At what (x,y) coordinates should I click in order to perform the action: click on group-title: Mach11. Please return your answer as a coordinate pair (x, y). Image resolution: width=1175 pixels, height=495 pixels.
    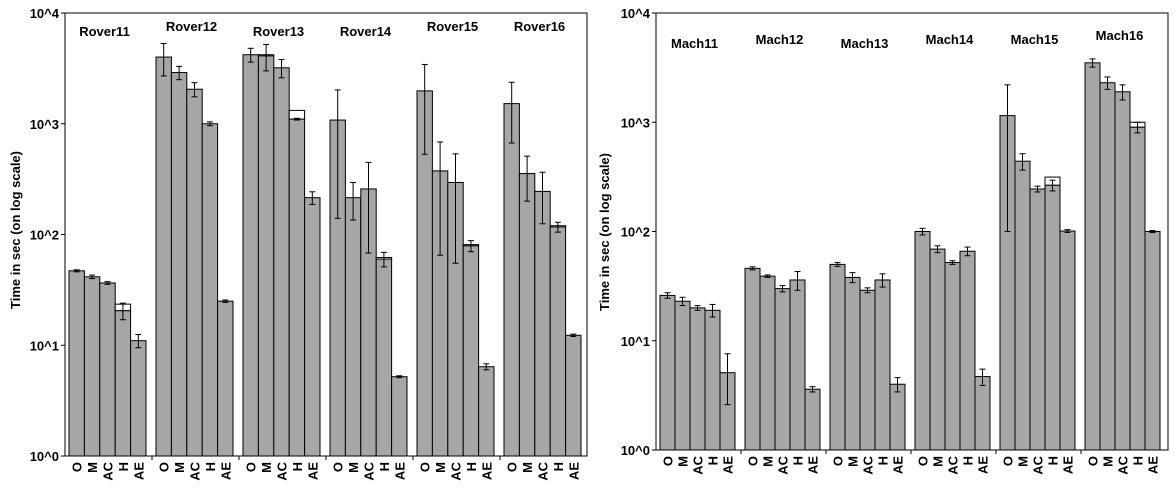
    Looking at the image, I should click on (694, 43).